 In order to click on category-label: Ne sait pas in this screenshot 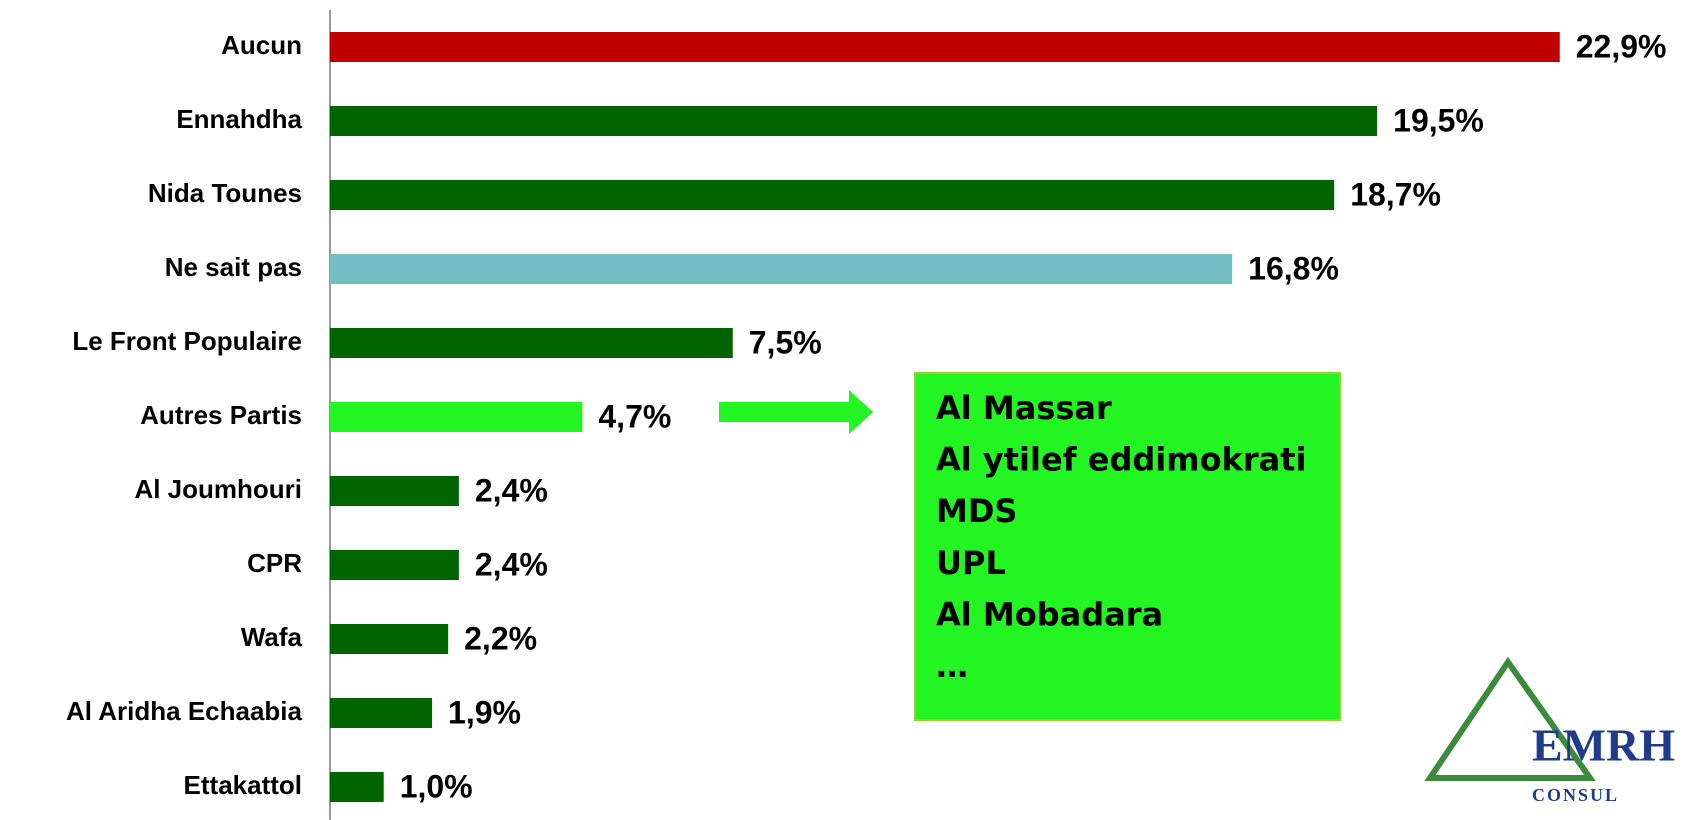, I will do `click(233, 267)`.